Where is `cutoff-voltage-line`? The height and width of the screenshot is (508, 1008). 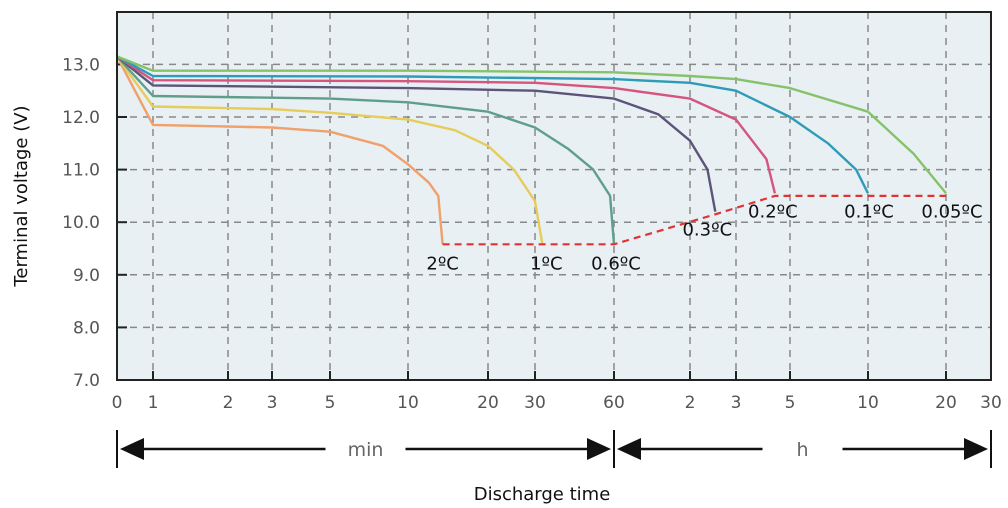
cutoff-voltage-line is located at coordinates (694, 220).